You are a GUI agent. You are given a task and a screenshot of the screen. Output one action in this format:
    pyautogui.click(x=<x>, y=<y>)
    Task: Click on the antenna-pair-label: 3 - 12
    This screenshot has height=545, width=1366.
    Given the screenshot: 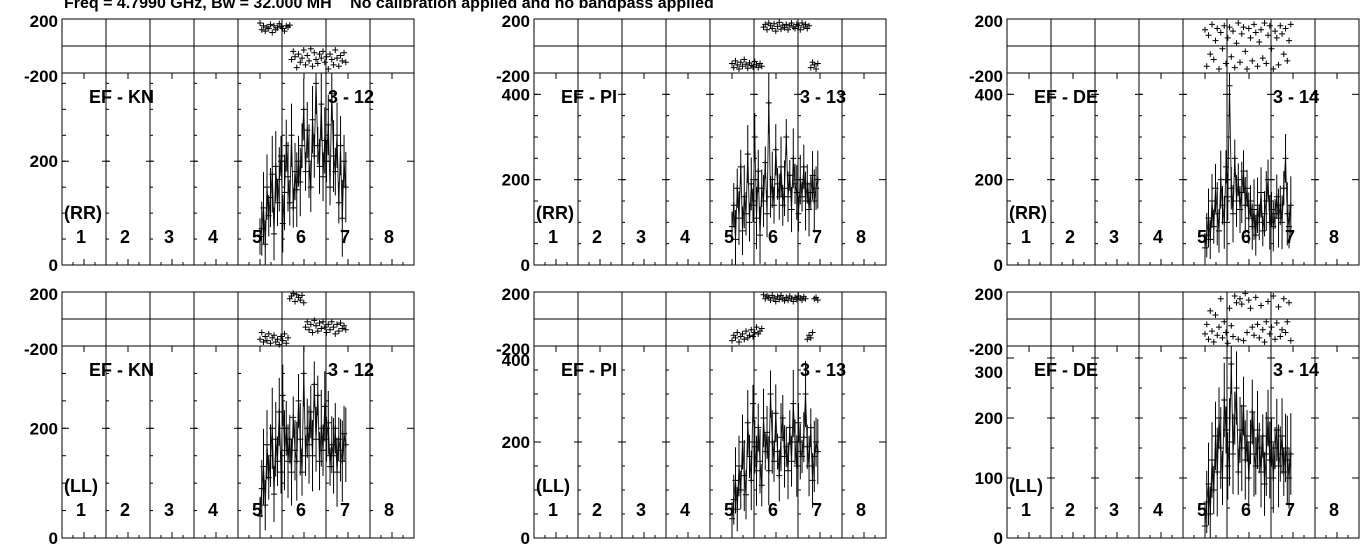 What is the action you would take?
    pyautogui.click(x=351, y=97)
    